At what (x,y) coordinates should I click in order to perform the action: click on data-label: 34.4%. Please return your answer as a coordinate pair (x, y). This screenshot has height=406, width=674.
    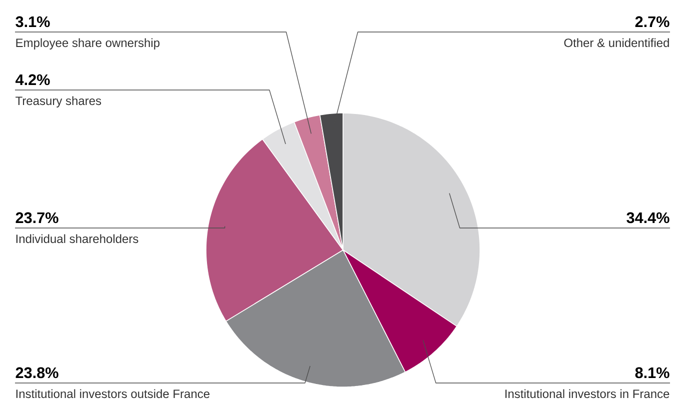
    Looking at the image, I should click on (648, 218).